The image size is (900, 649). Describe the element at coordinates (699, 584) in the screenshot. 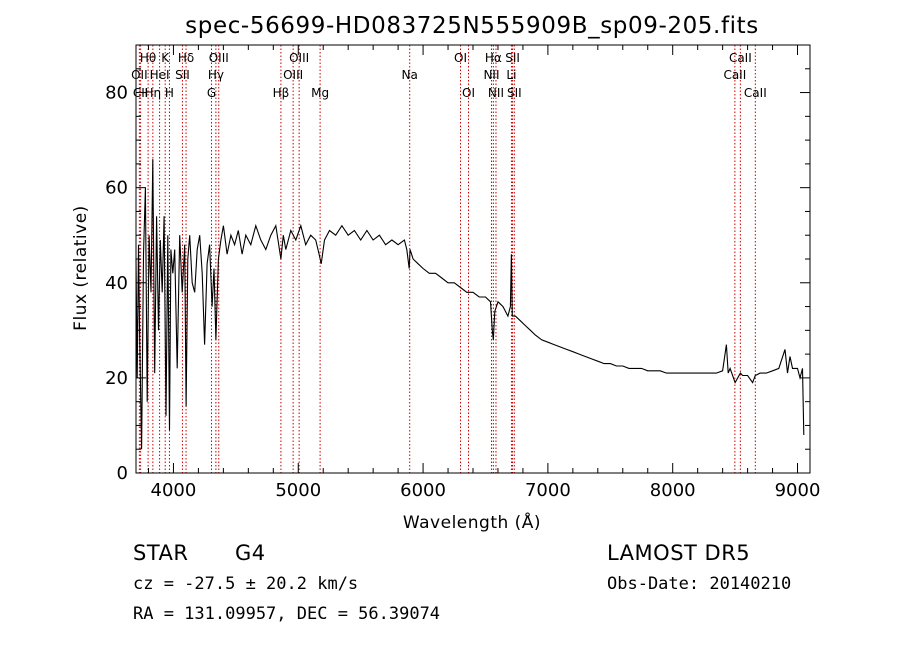

I see `observation-date: Obs-Date: 20140210` at that location.